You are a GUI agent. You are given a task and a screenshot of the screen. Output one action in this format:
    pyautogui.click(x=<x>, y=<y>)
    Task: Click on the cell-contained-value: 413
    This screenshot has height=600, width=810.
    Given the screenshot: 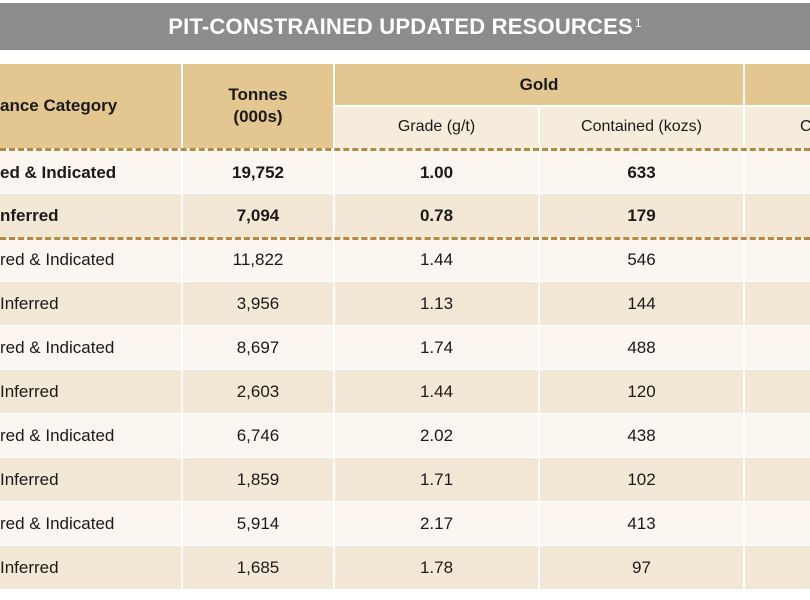 What is the action you would take?
    pyautogui.click(x=641, y=523)
    